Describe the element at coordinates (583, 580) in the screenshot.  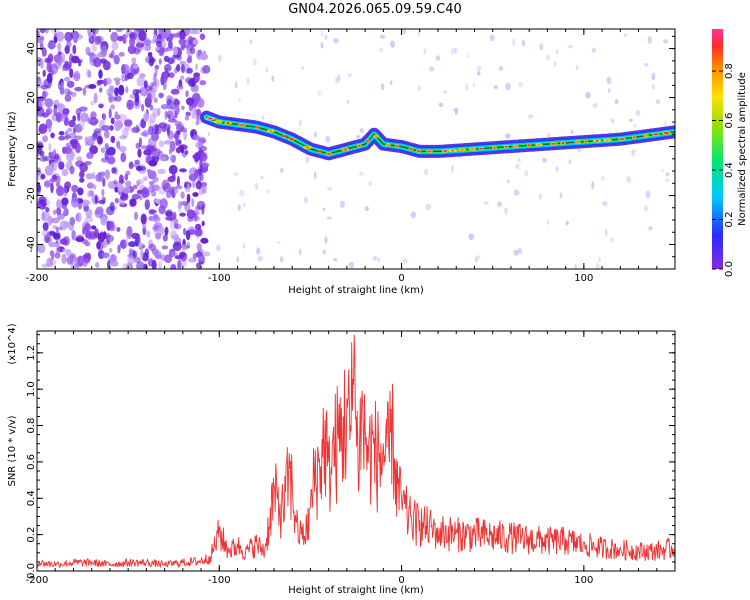
I see `x-tick-label: 100` at that location.